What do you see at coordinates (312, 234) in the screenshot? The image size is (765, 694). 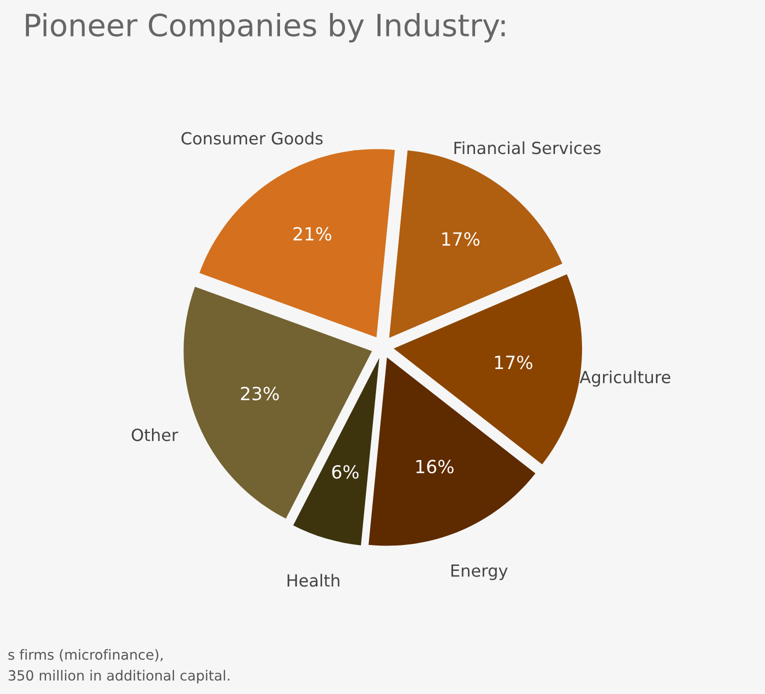 I see `data-label: 21%` at bounding box center [312, 234].